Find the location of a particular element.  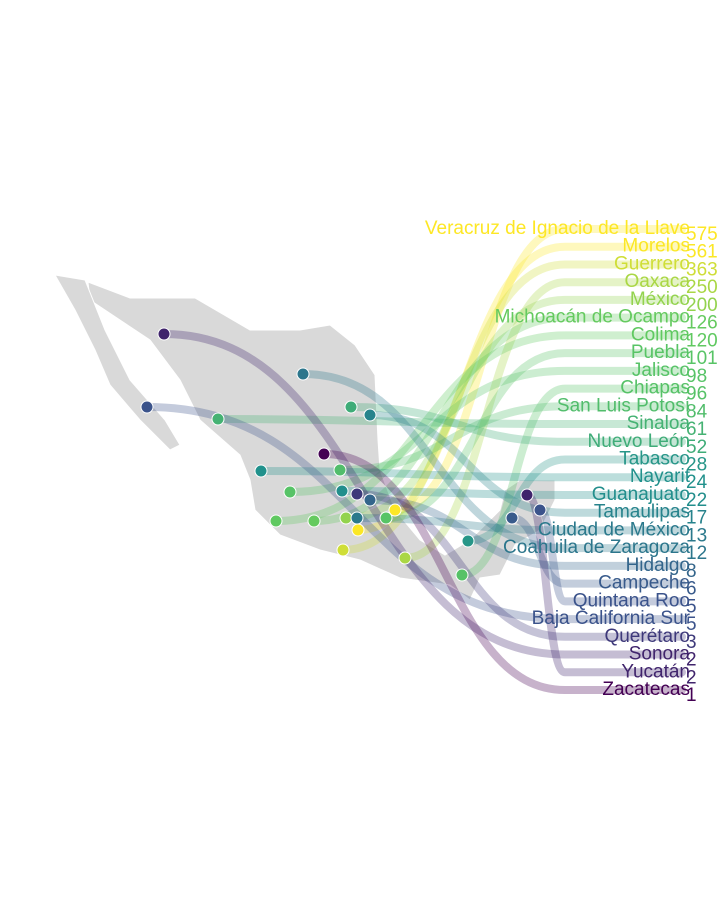

value-label: 17 is located at coordinates (696, 518).